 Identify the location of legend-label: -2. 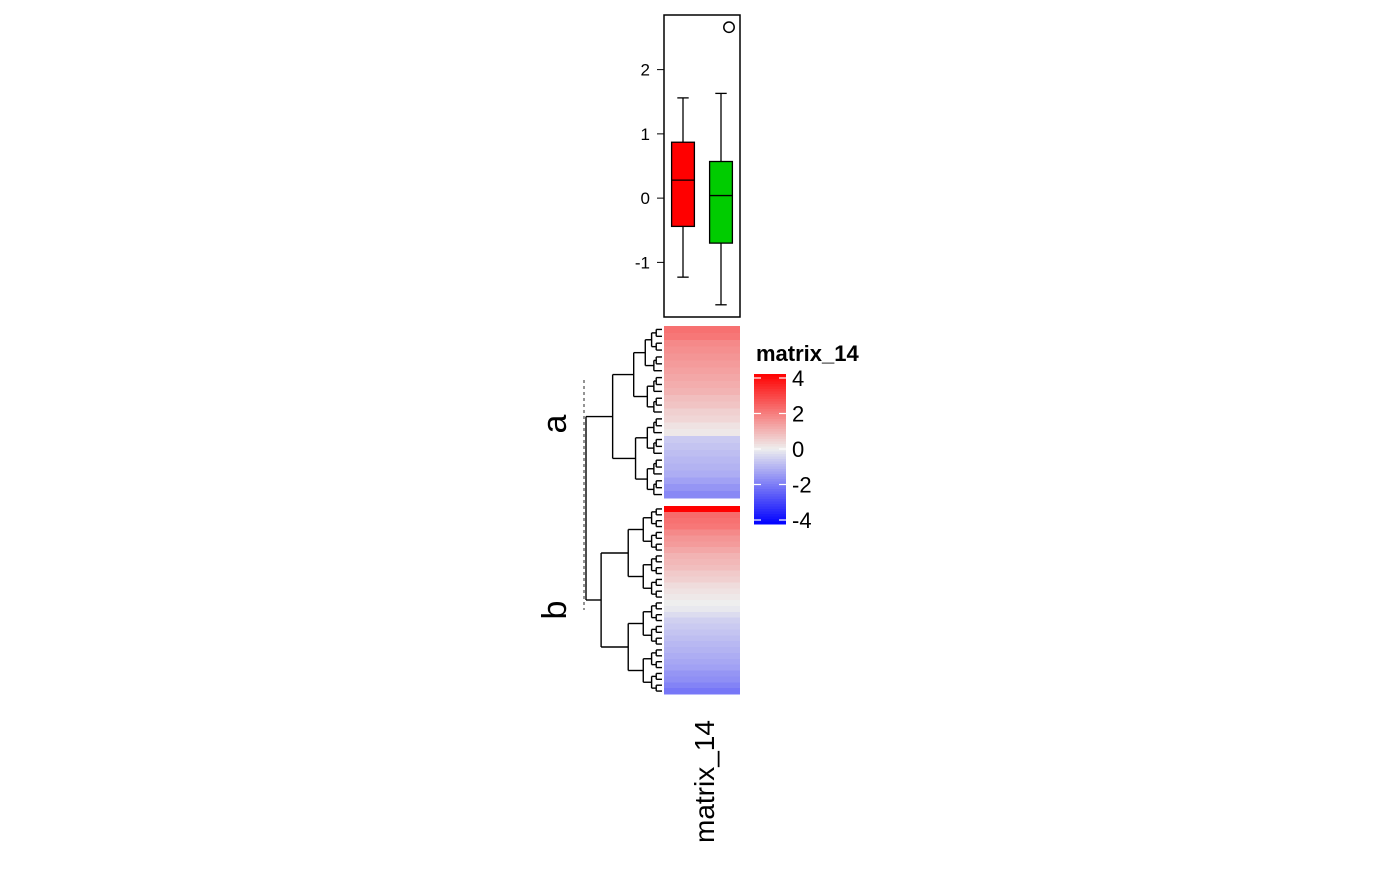
(802, 485).